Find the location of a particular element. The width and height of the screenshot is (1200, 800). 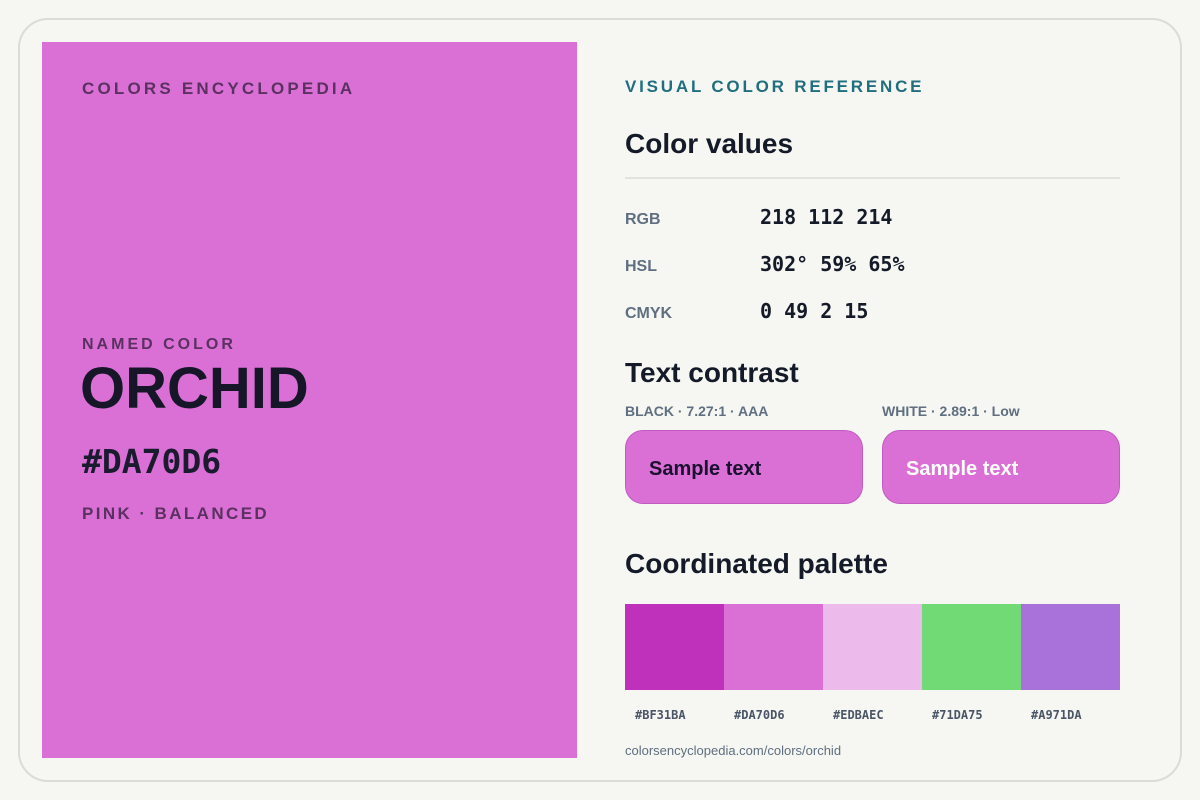

brand-title: COLORS ENCYCLOPEDIA is located at coordinates (219, 88).